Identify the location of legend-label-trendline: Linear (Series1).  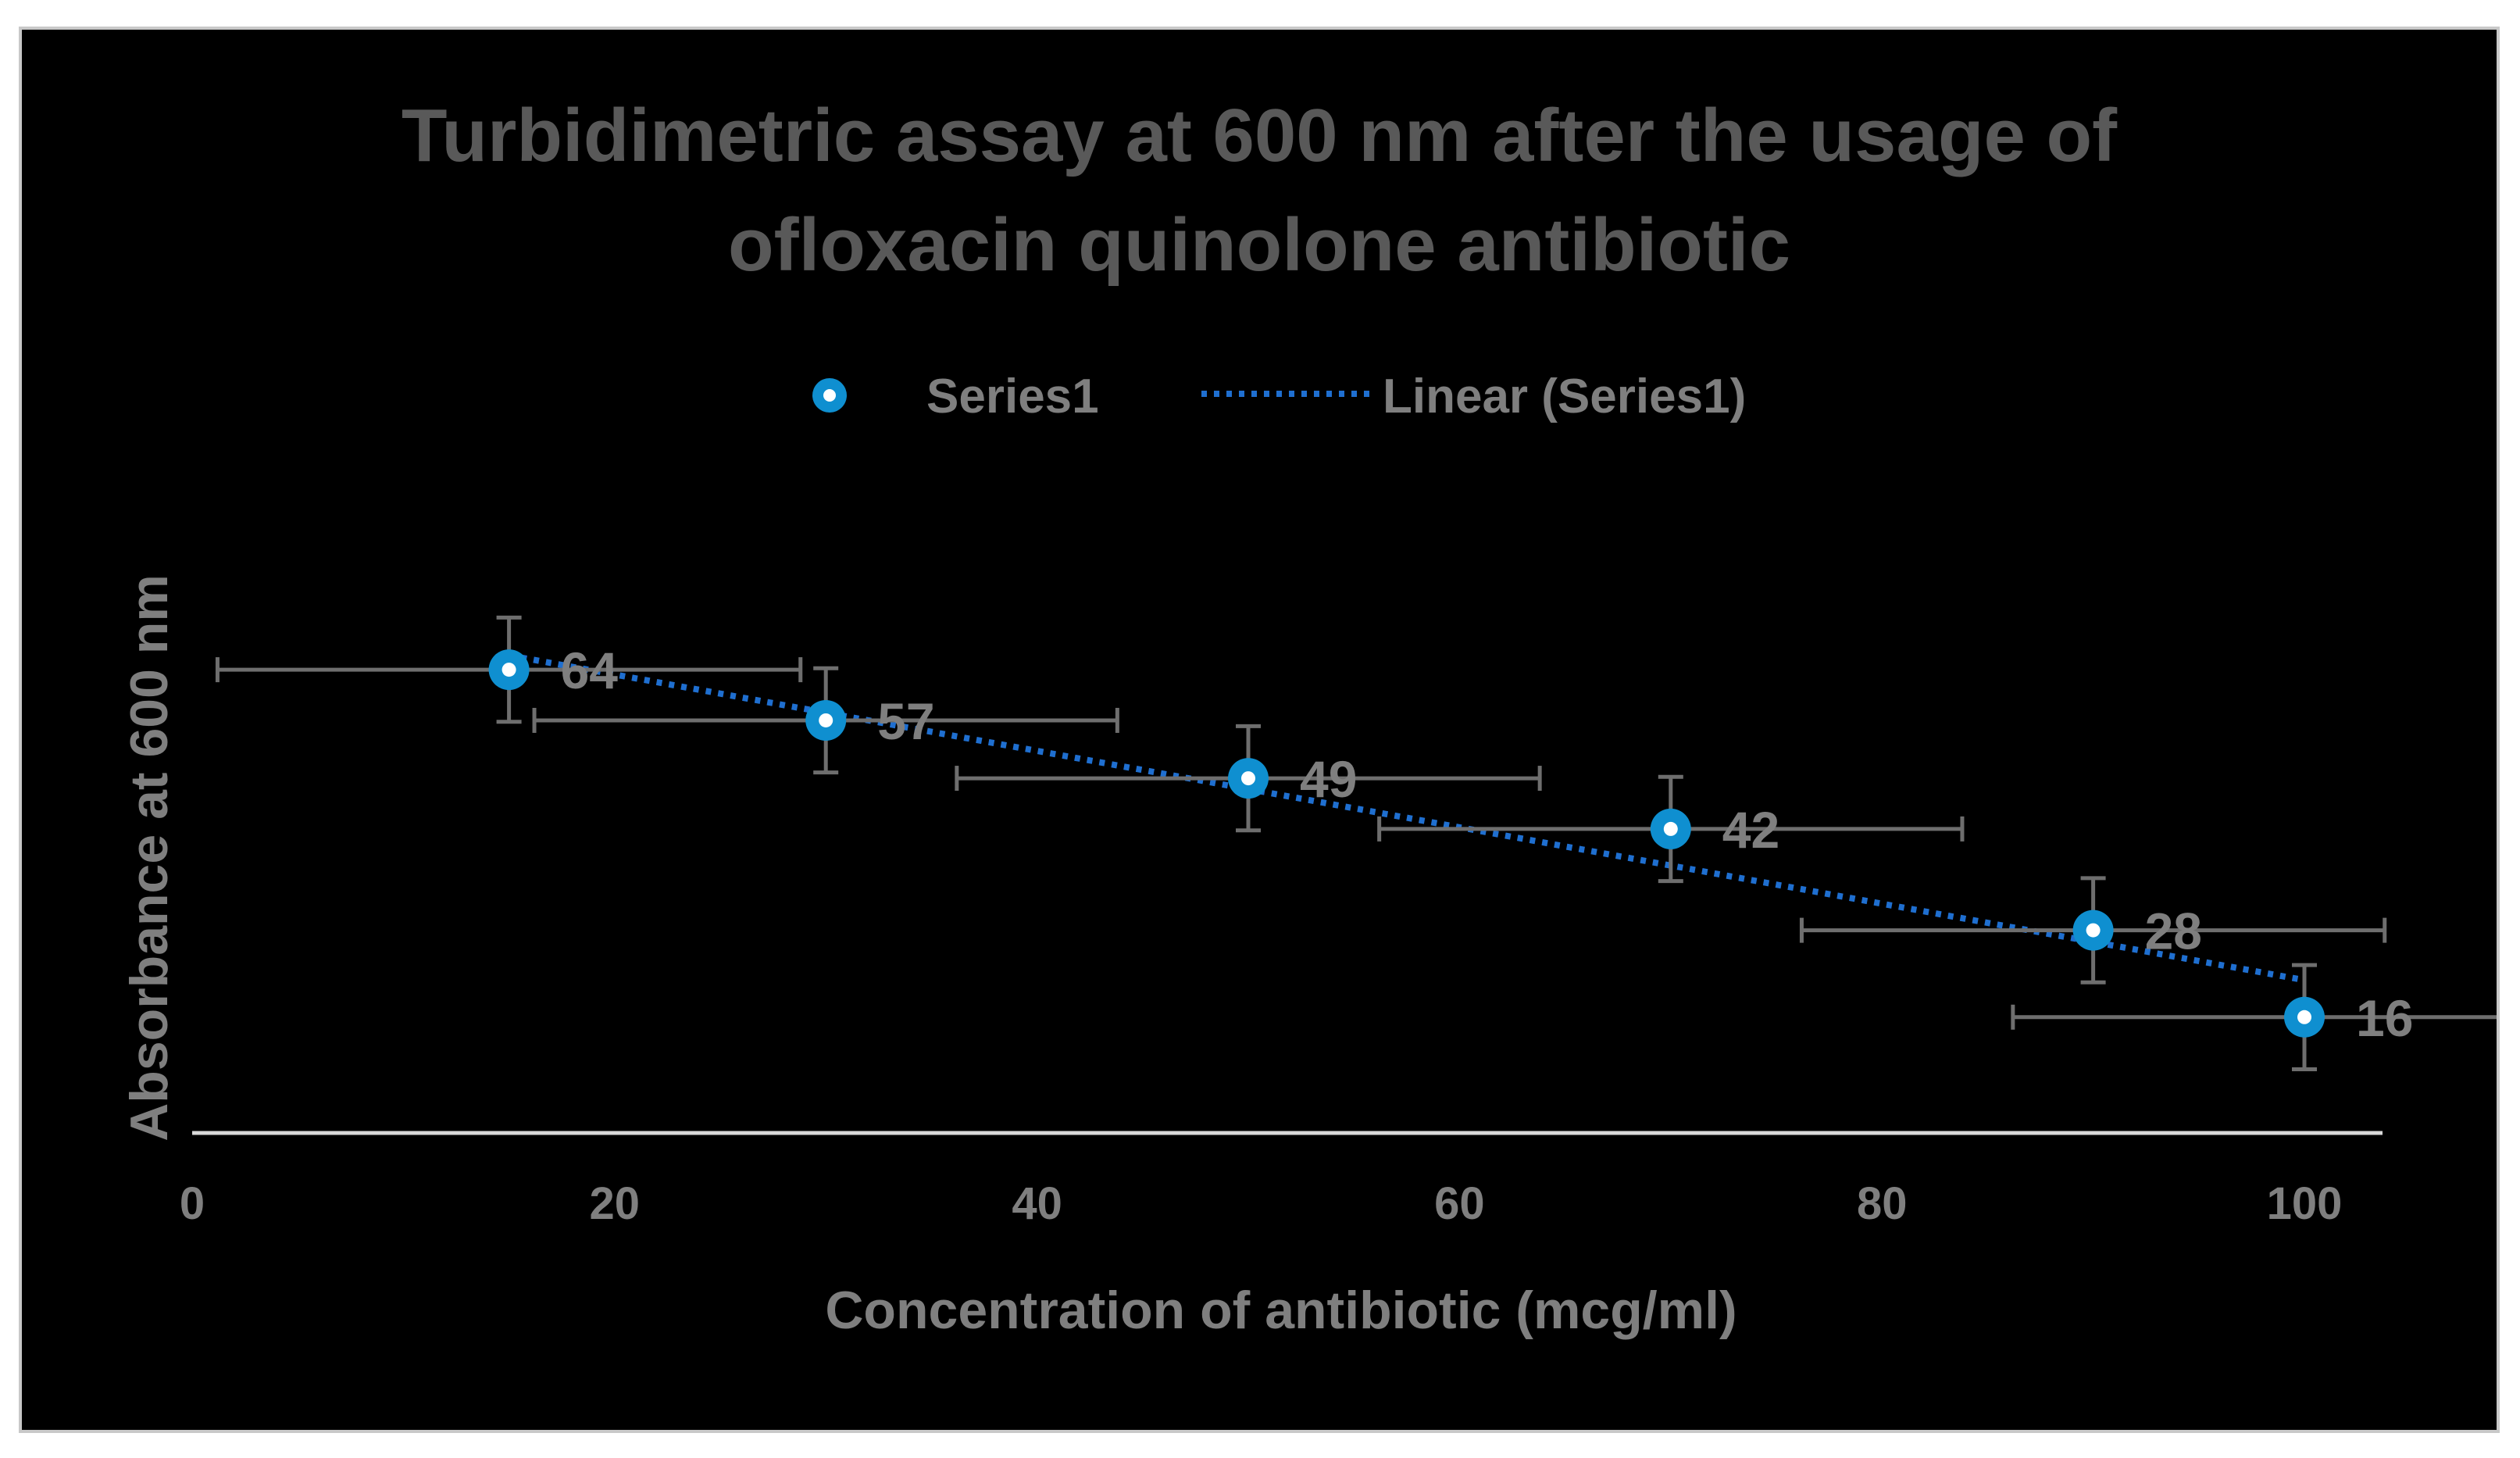
(1564, 396).